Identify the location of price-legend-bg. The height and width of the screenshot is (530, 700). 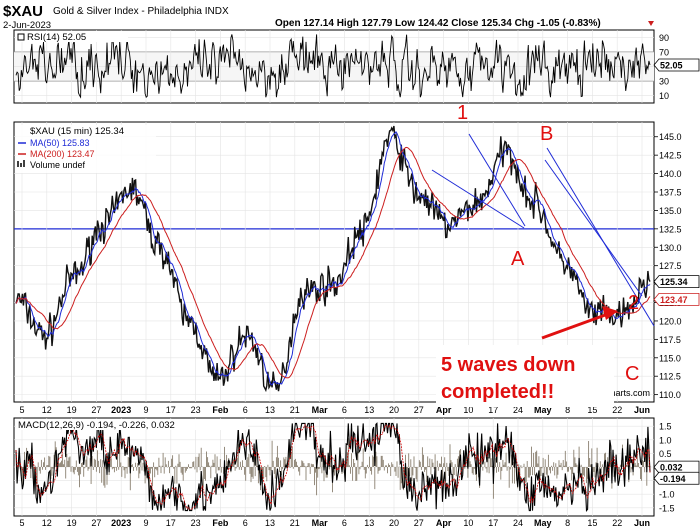
(86, 149).